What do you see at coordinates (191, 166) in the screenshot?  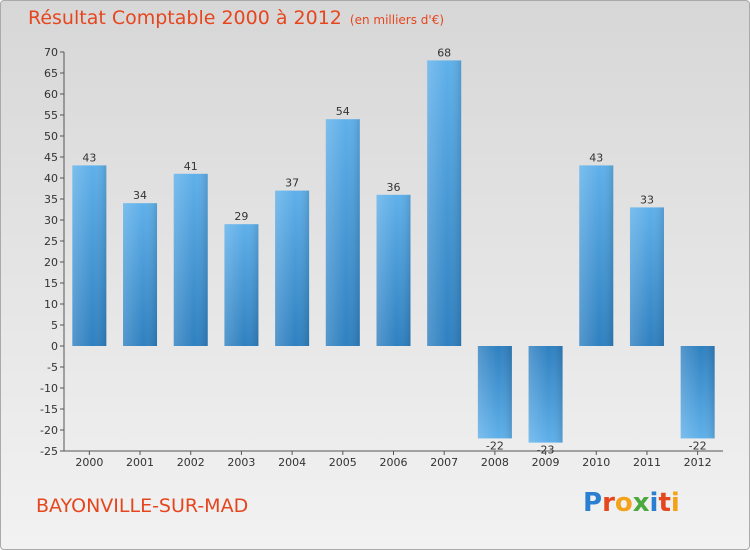 I see `bar-value-label: 41` at bounding box center [191, 166].